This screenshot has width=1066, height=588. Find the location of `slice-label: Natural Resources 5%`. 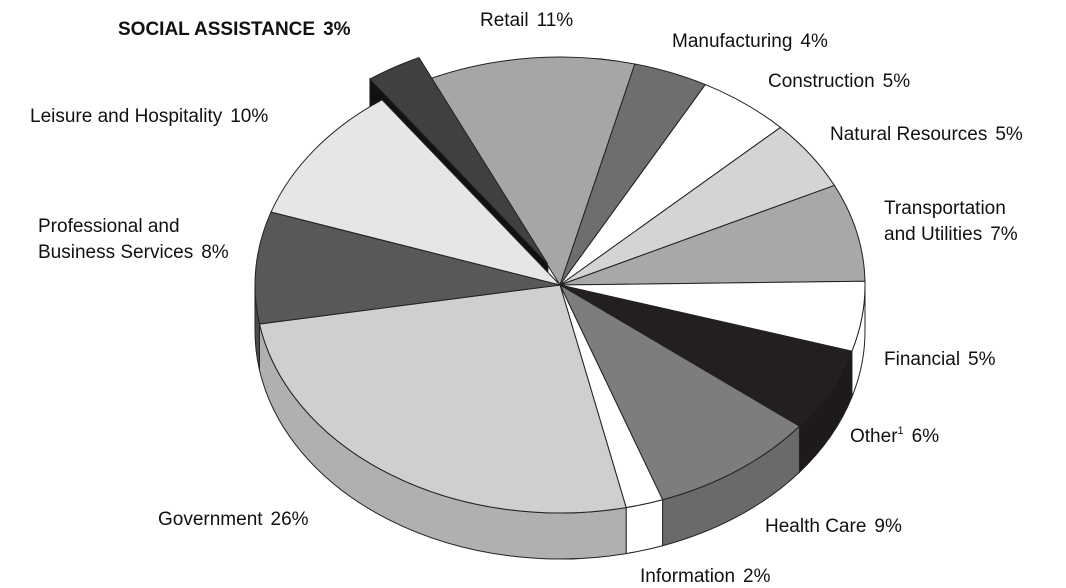

slice-label: Natural Resources 5% is located at coordinates (926, 135).